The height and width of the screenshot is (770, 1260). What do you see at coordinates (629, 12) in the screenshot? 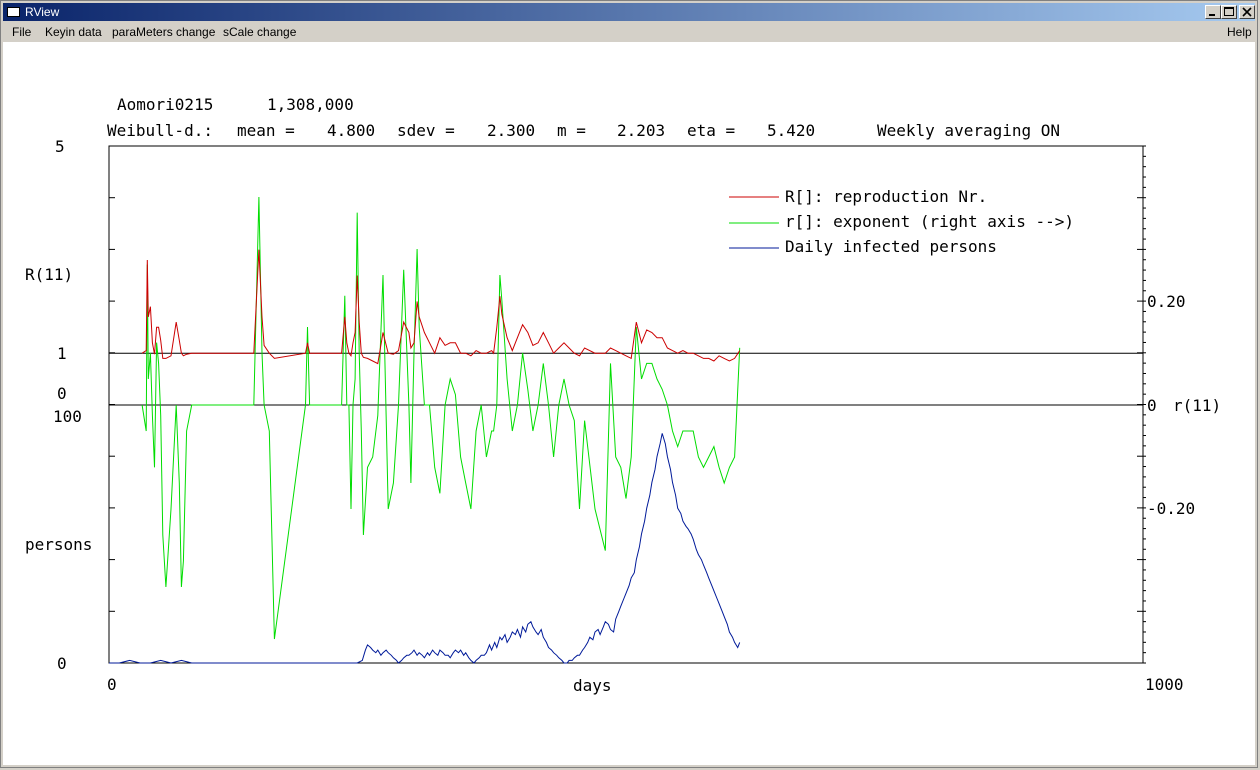
I see `title-bar: RView` at bounding box center [629, 12].